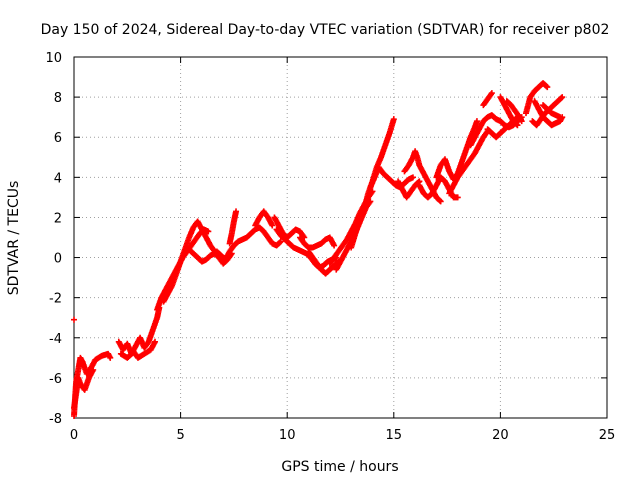 The height and width of the screenshot is (480, 640). Describe the element at coordinates (394, 435) in the screenshot. I see `x-tick-label: 15` at that location.